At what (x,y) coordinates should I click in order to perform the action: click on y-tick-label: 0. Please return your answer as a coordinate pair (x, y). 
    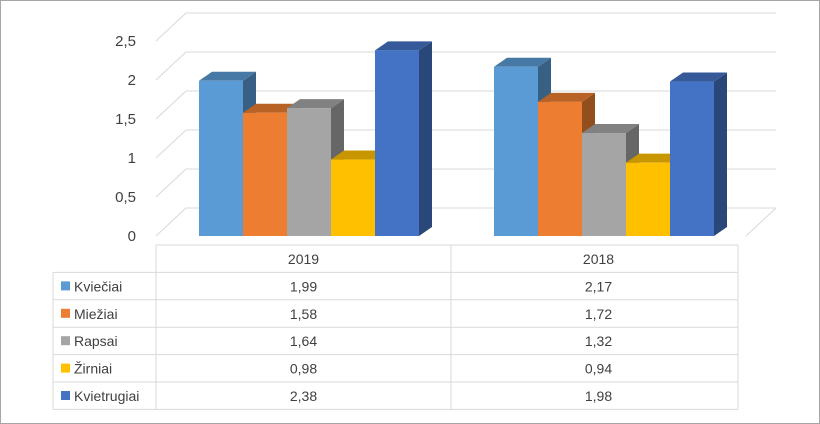
    Looking at the image, I should click on (132, 236).